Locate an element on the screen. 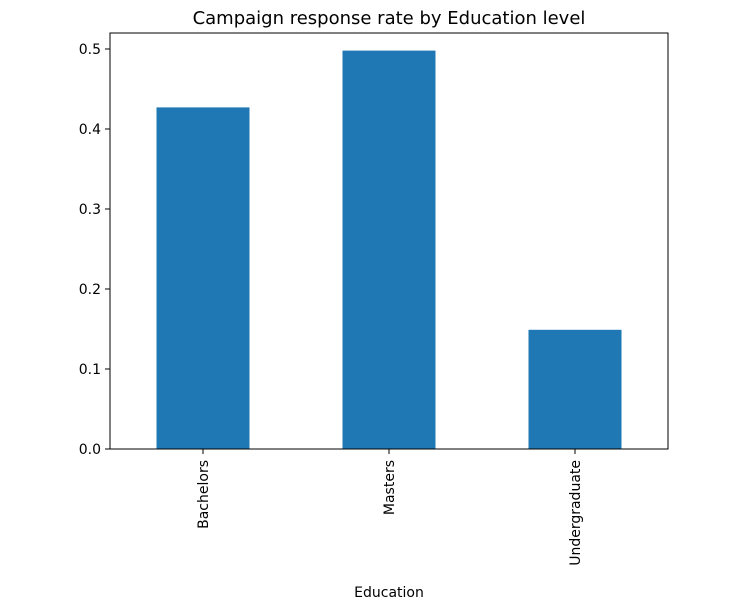 The width and height of the screenshot is (730, 612). y-axis: 0.0 0.1 0.2 0.3 0.4 0.5 is located at coordinates (94, 250).